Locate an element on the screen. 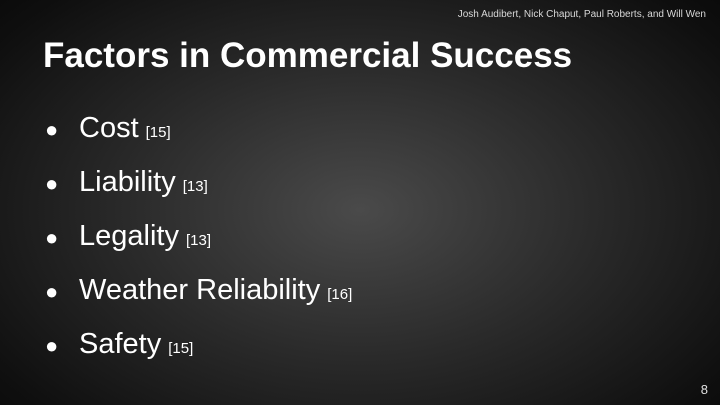 The height and width of the screenshot is (405, 720). list-item: ● Legality [13] is located at coordinates (198, 247).